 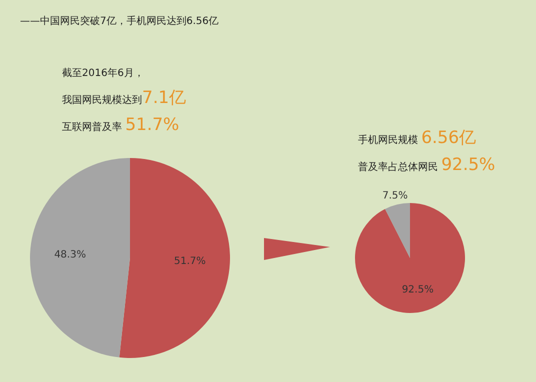 What do you see at coordinates (418, 290) in the screenshot?
I see `data-label: 92.5%` at bounding box center [418, 290].